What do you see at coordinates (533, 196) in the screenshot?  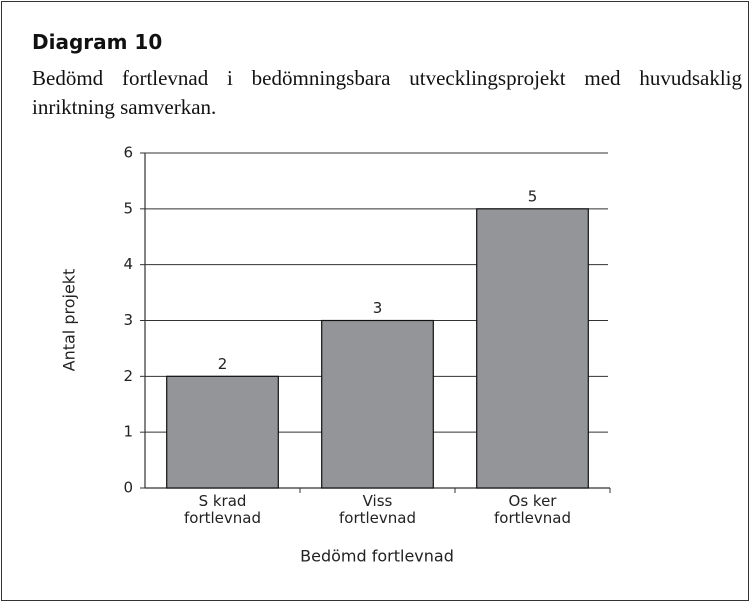 I see `value-label: 5` at bounding box center [533, 196].